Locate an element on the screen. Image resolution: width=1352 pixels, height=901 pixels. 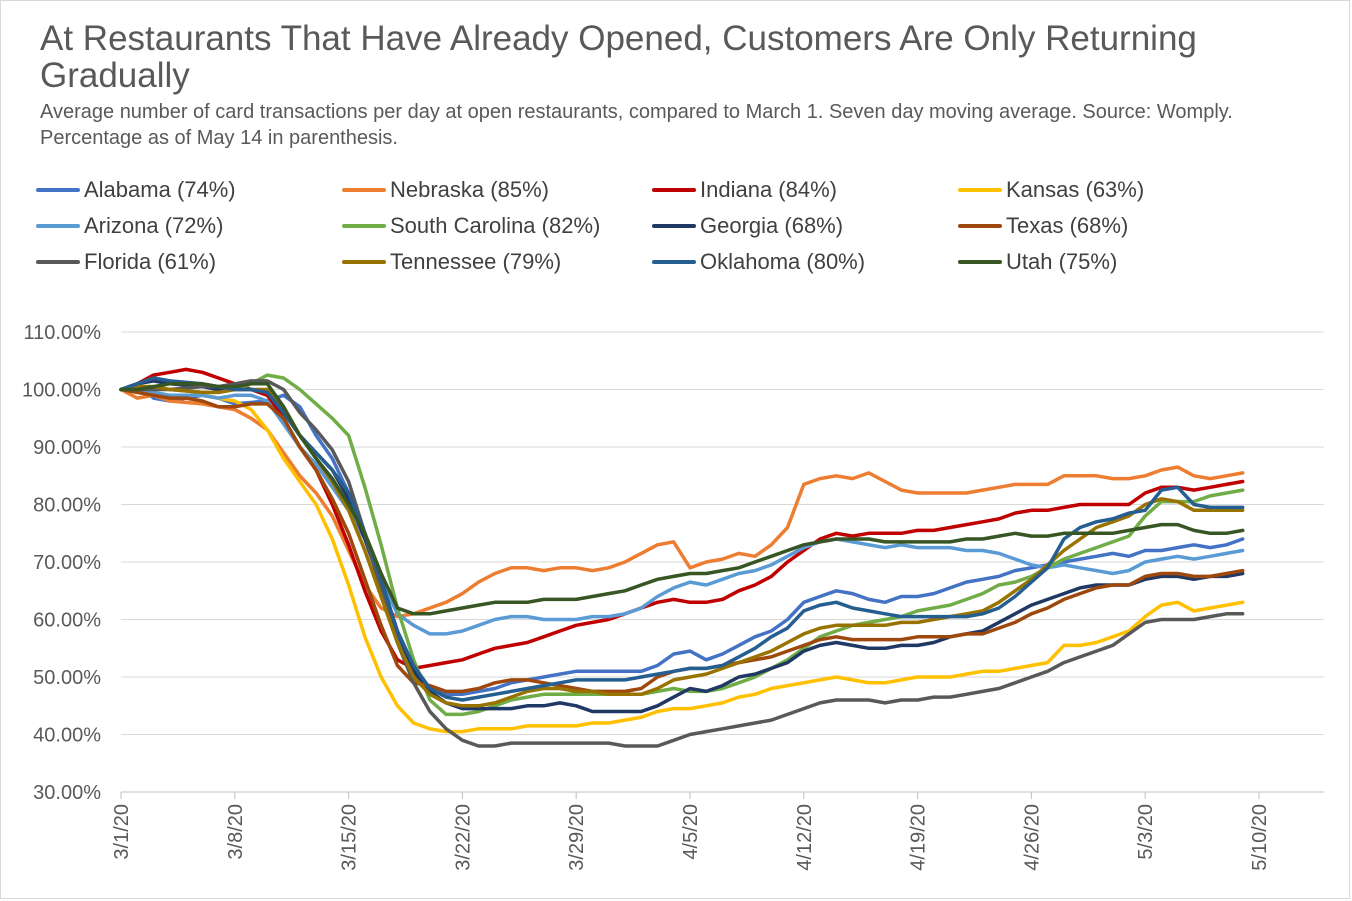
y-tick-label: 40.00% is located at coordinates (67, 736).